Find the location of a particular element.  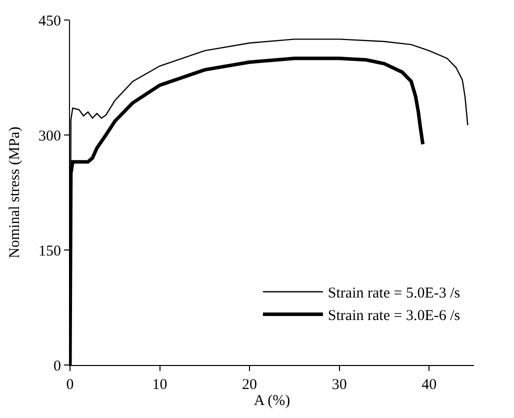

y-tick-label: 450 is located at coordinates (49, 21).